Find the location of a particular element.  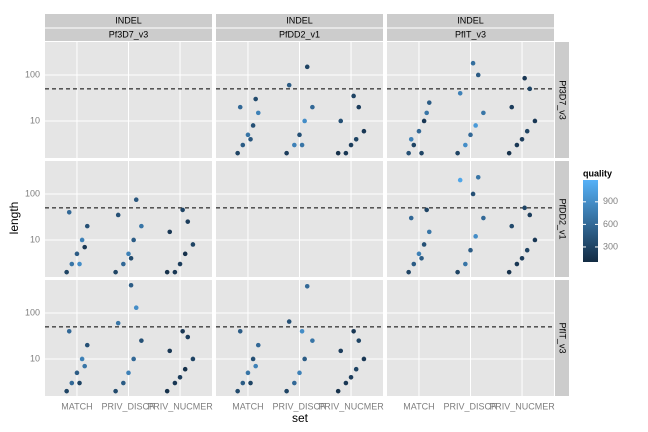

legend-title: quality is located at coordinates (597, 173).